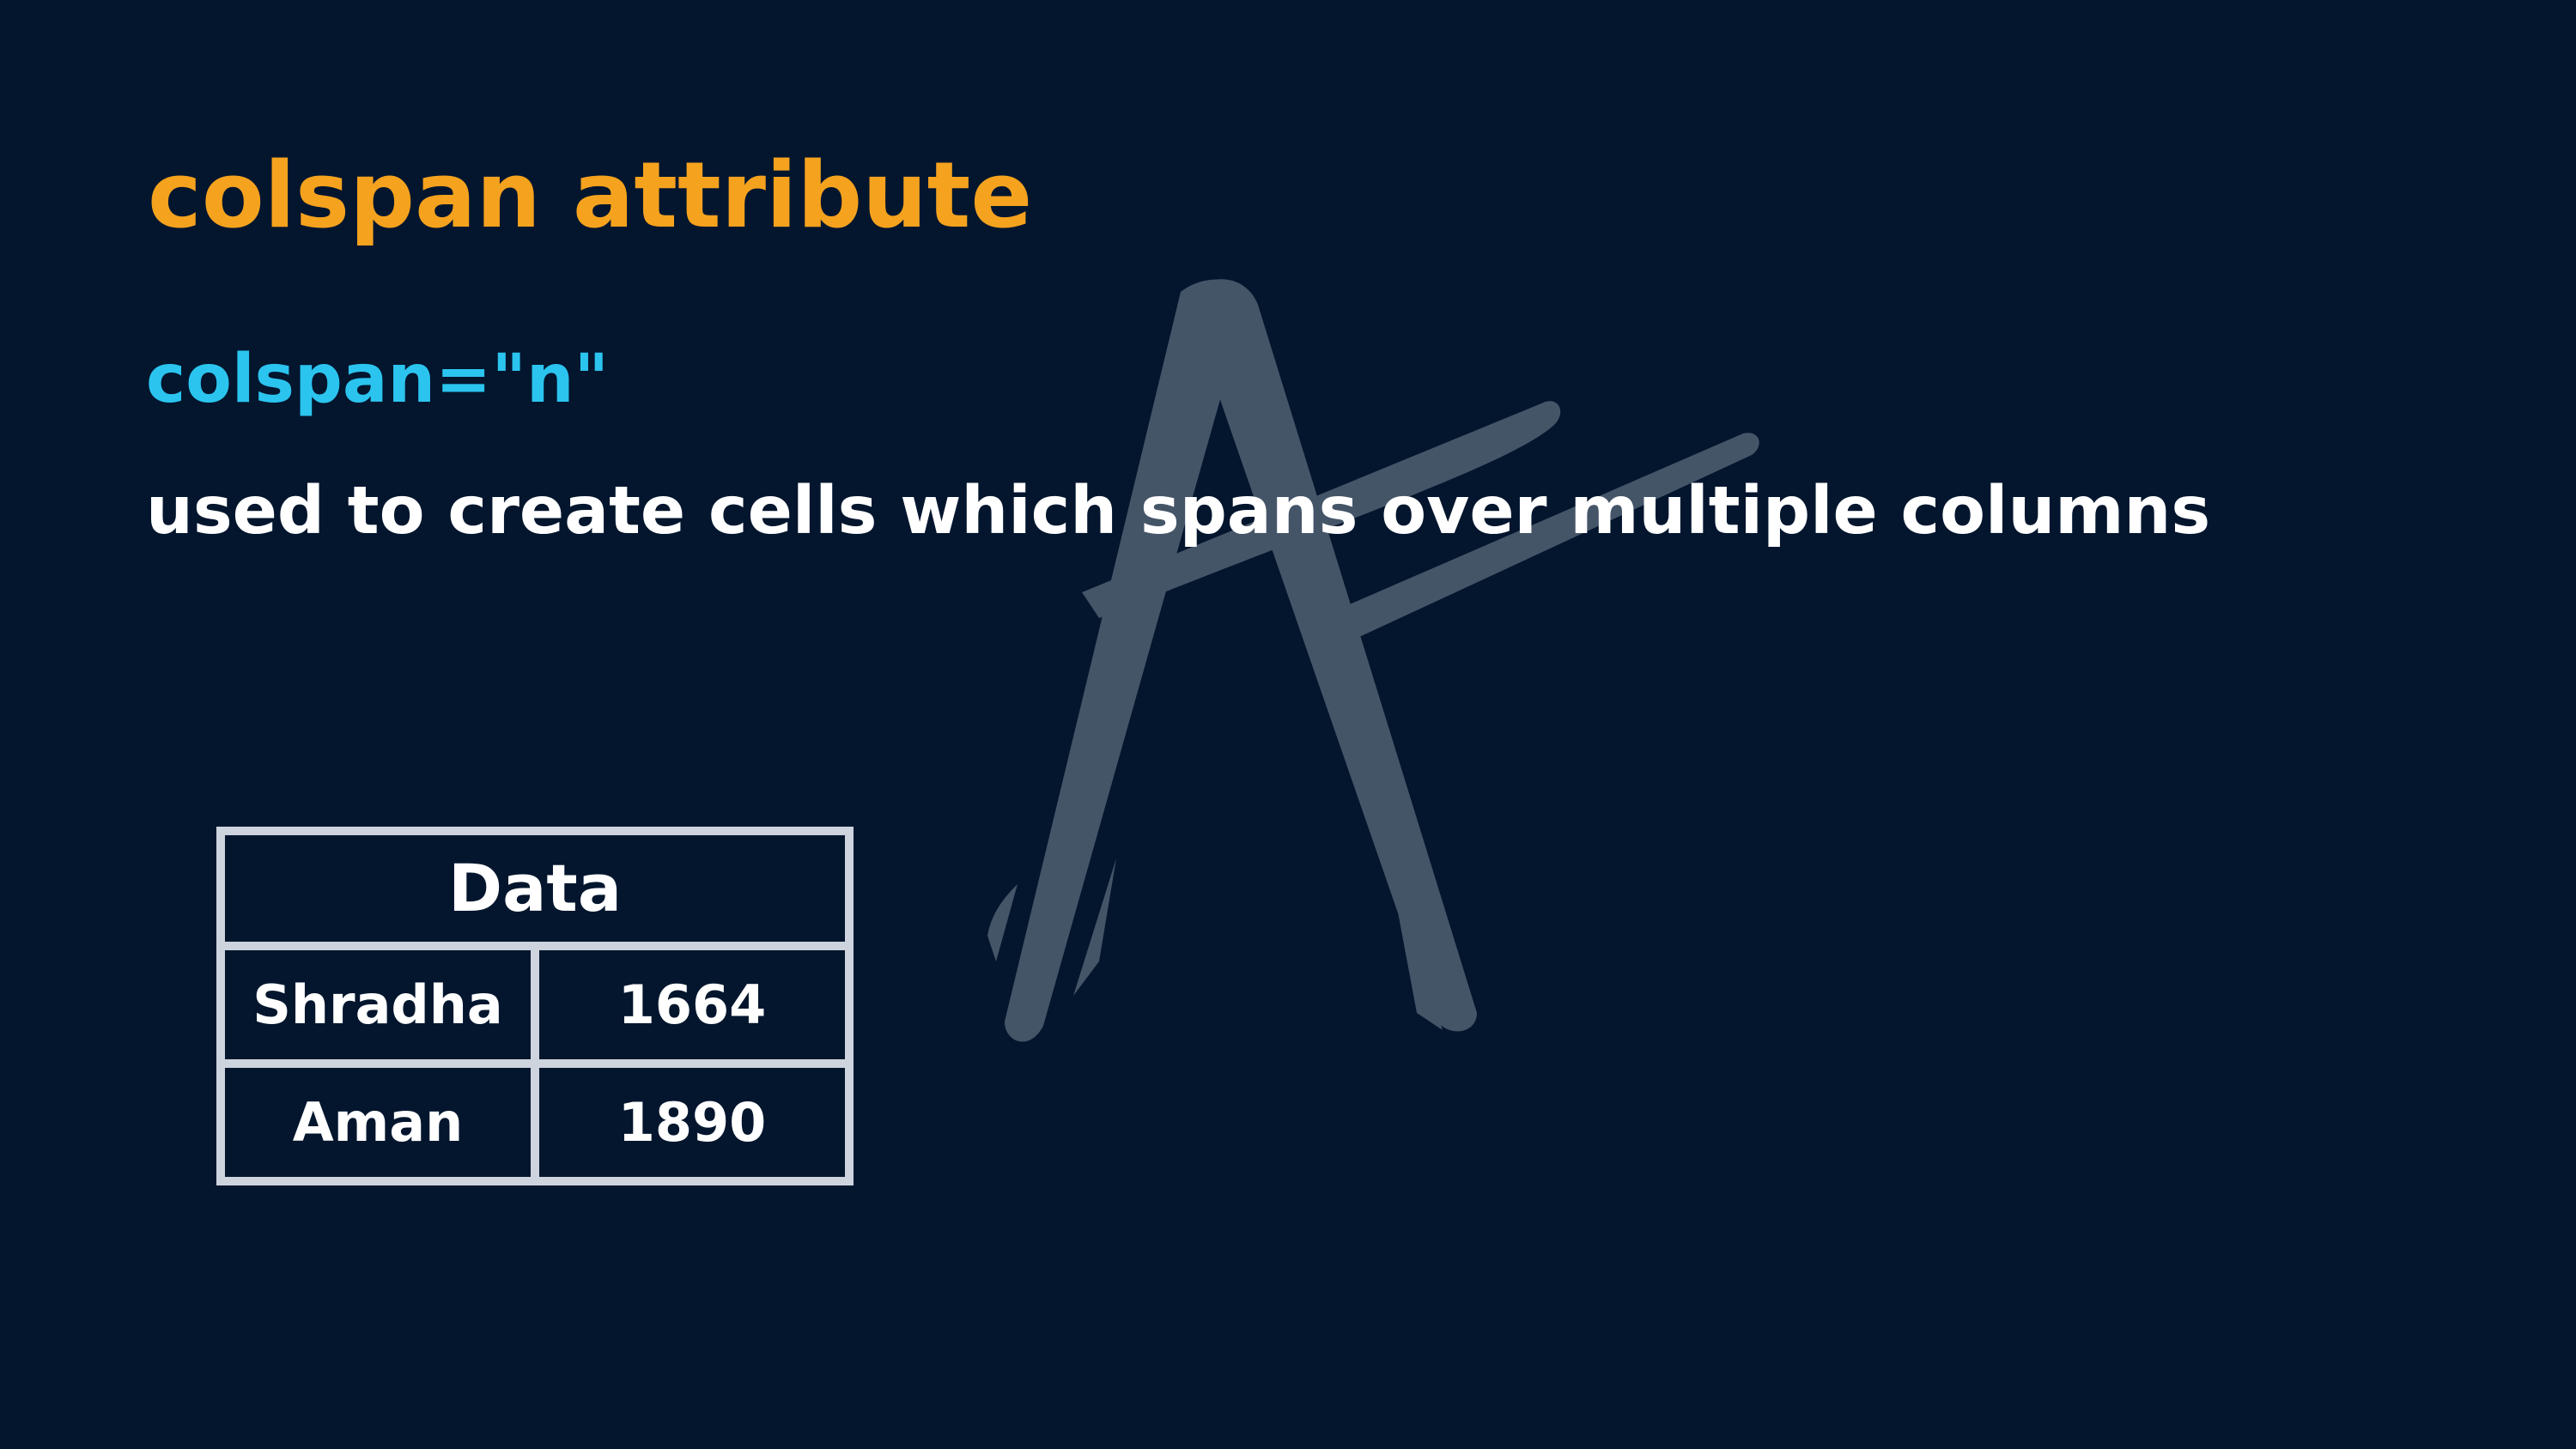  I want to click on table-row: Aman 1890, so click(535, 1122).